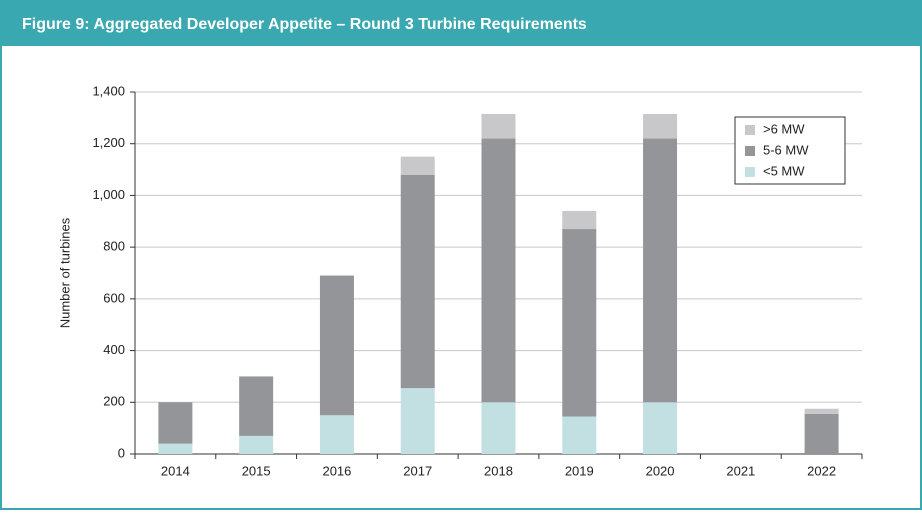 The image size is (922, 515). What do you see at coordinates (108, 90) in the screenshot?
I see `y-tick-label: 1,400` at bounding box center [108, 90].